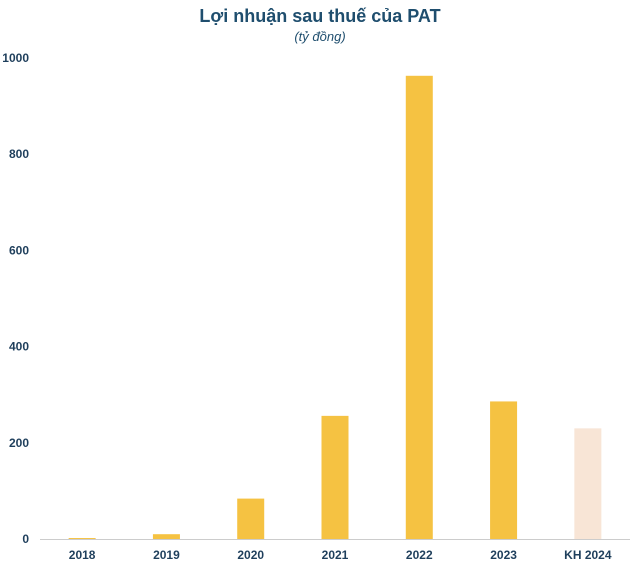 The width and height of the screenshot is (640, 568). I want to click on y-tick-label: 0, so click(25, 539).